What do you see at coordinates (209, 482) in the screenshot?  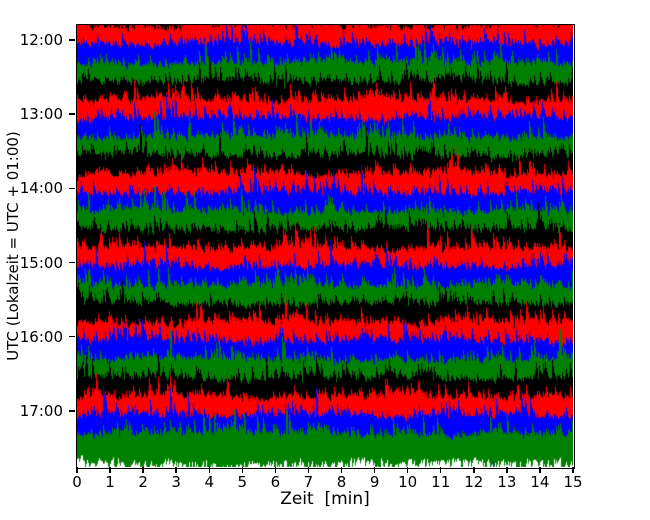 I see `x-tick-label: 4` at bounding box center [209, 482].